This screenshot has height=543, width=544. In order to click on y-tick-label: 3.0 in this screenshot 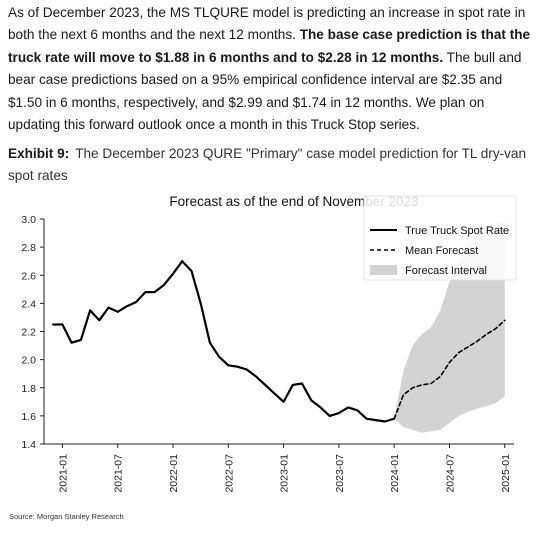, I will do `click(28, 220)`.